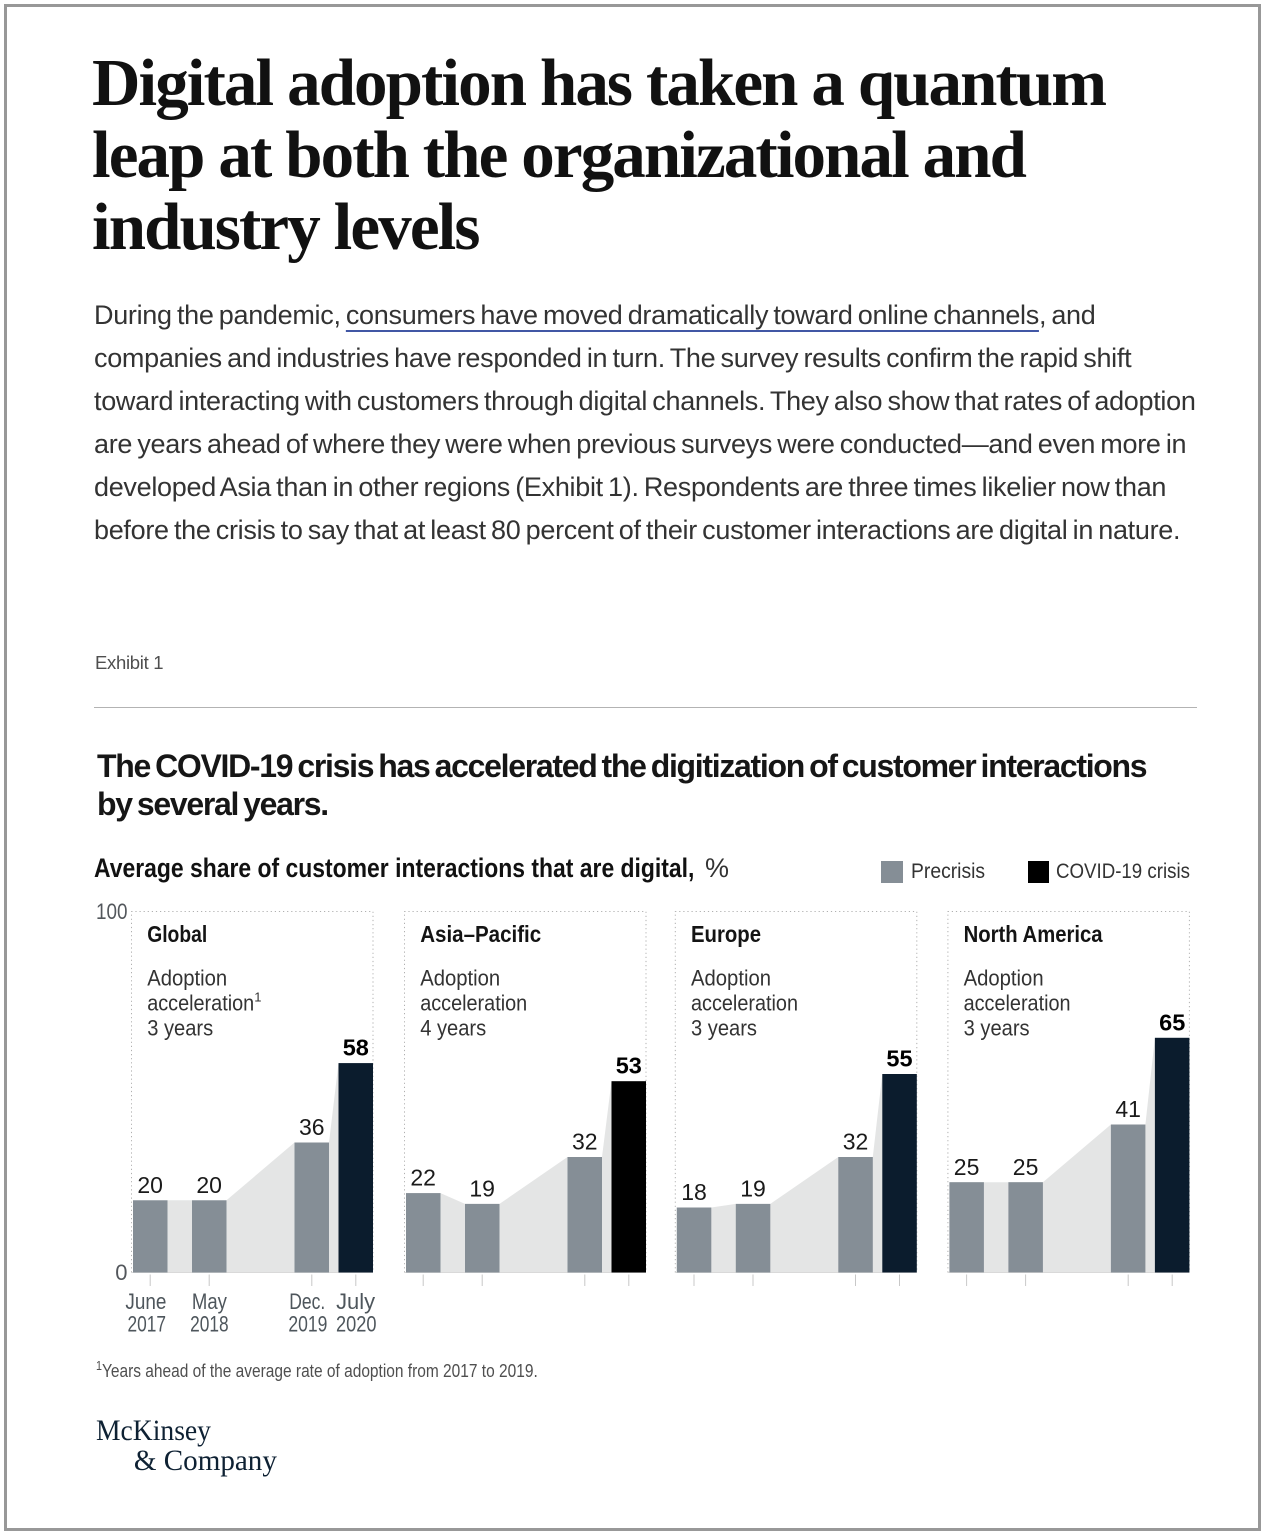  I want to click on svg-text: 4 years, so click(453, 1028).